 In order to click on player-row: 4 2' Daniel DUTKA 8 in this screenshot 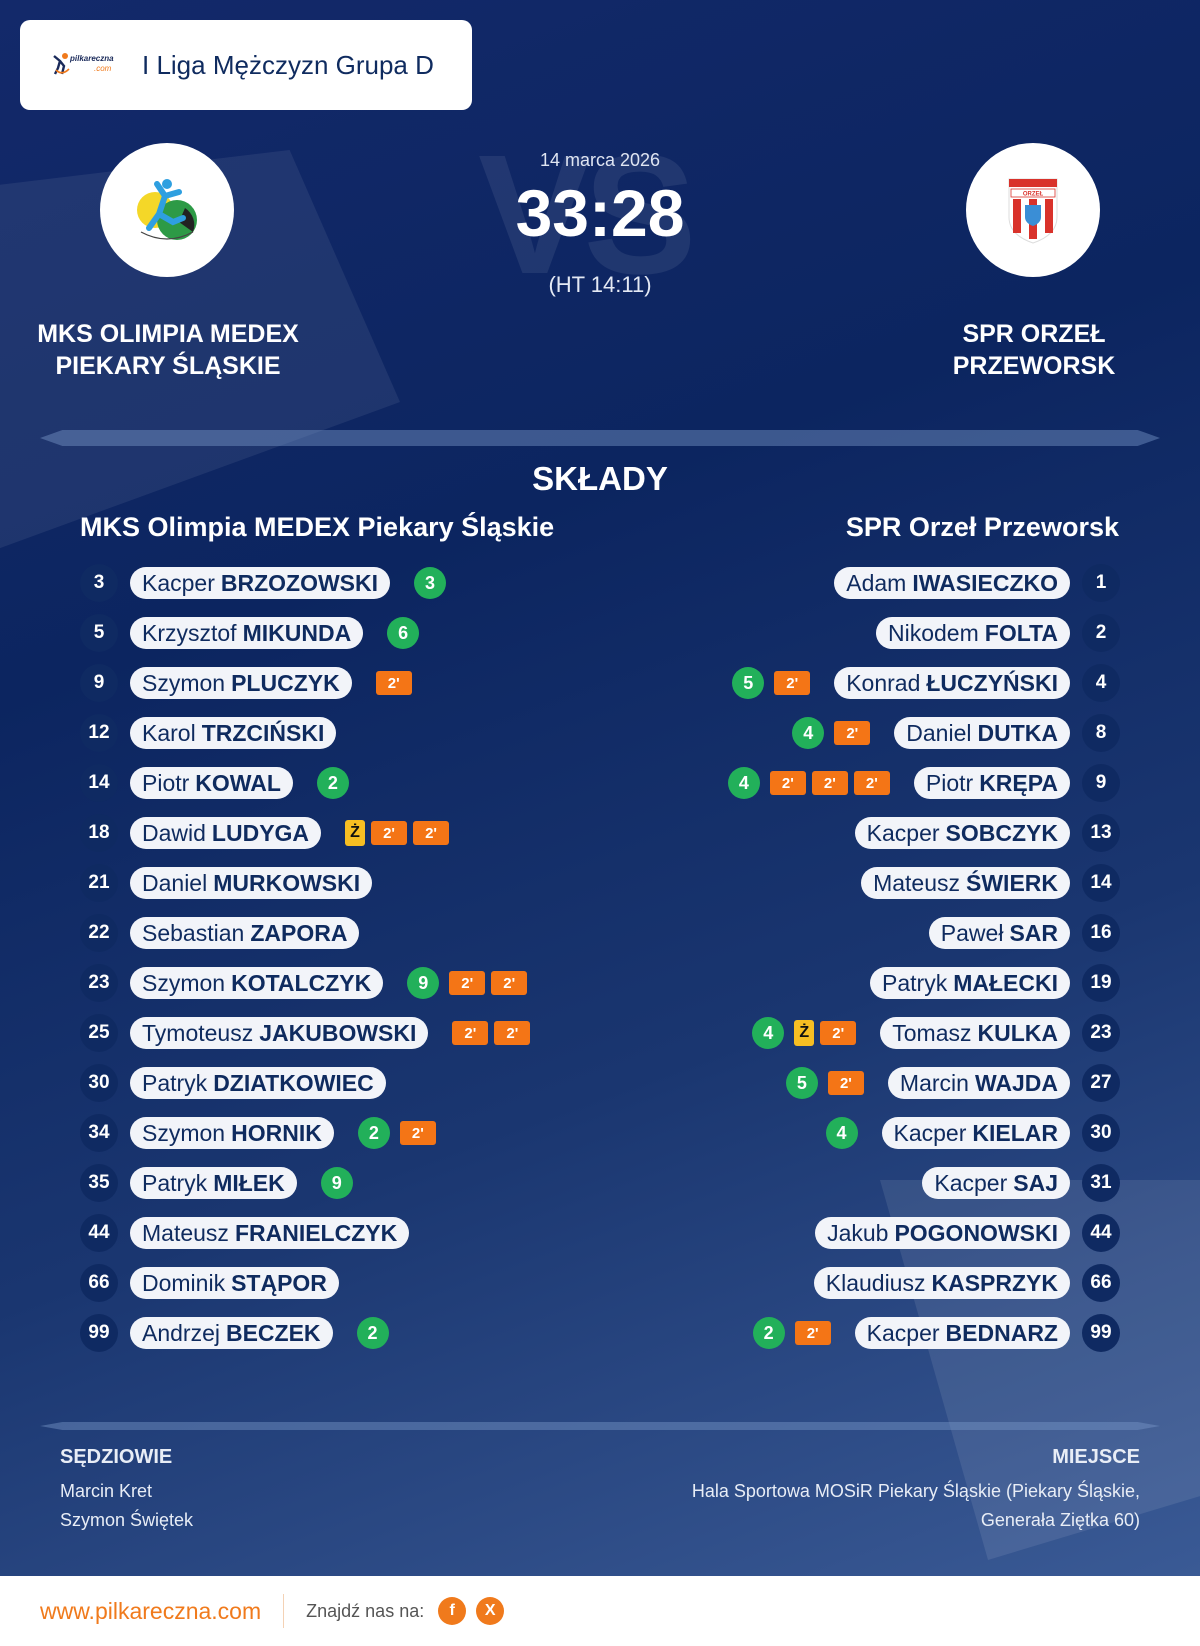, I will do `click(924, 733)`.